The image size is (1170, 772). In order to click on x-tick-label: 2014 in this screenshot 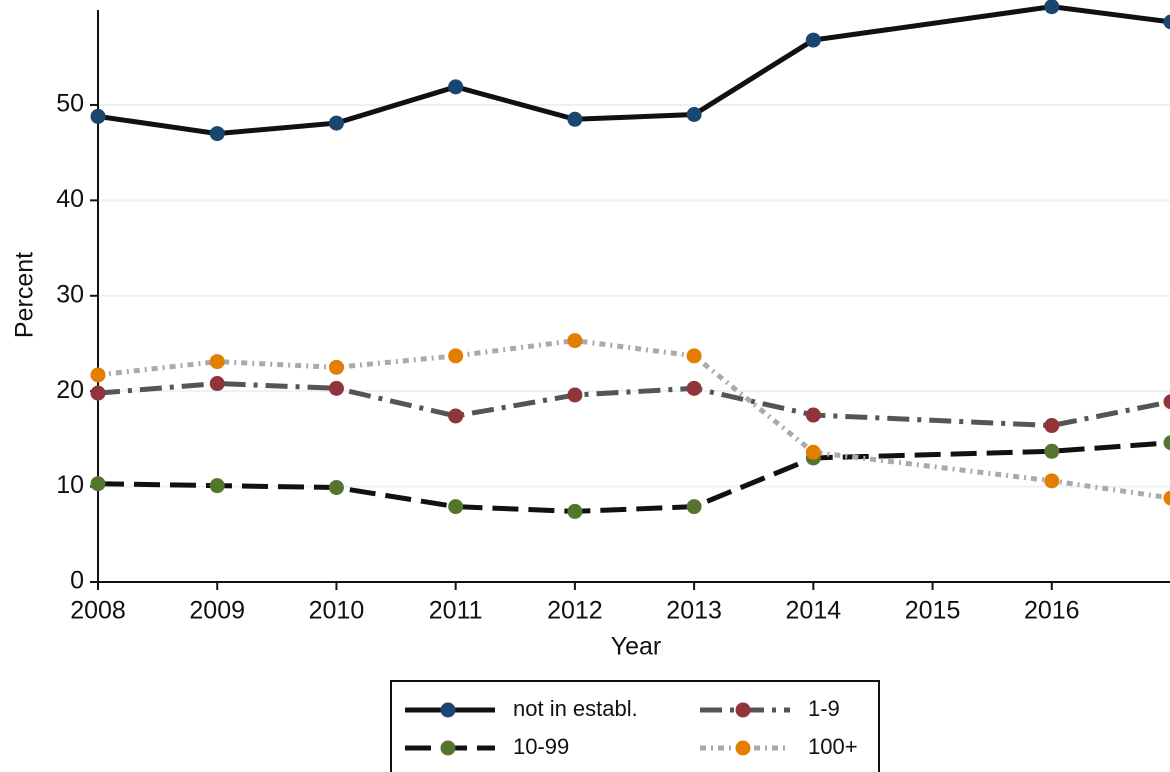, I will do `click(814, 611)`.